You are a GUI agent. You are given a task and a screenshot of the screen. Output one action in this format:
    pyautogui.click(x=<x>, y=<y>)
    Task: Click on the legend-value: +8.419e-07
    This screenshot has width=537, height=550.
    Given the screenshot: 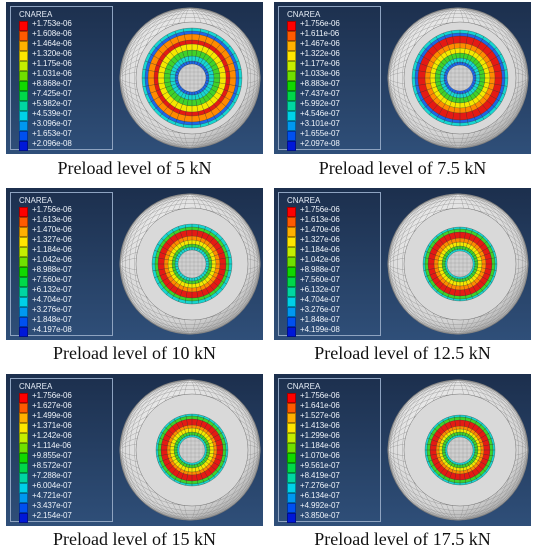 What is the action you would take?
    pyautogui.click(x=320, y=475)
    